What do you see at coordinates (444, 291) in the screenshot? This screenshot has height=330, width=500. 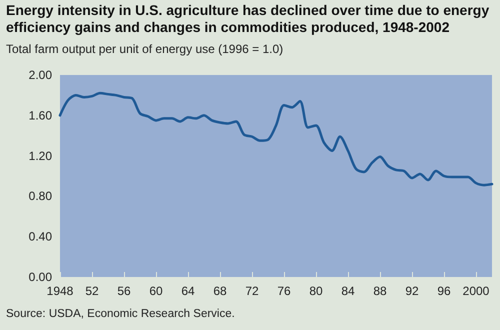 I see `x-tick-label: 96` at bounding box center [444, 291].